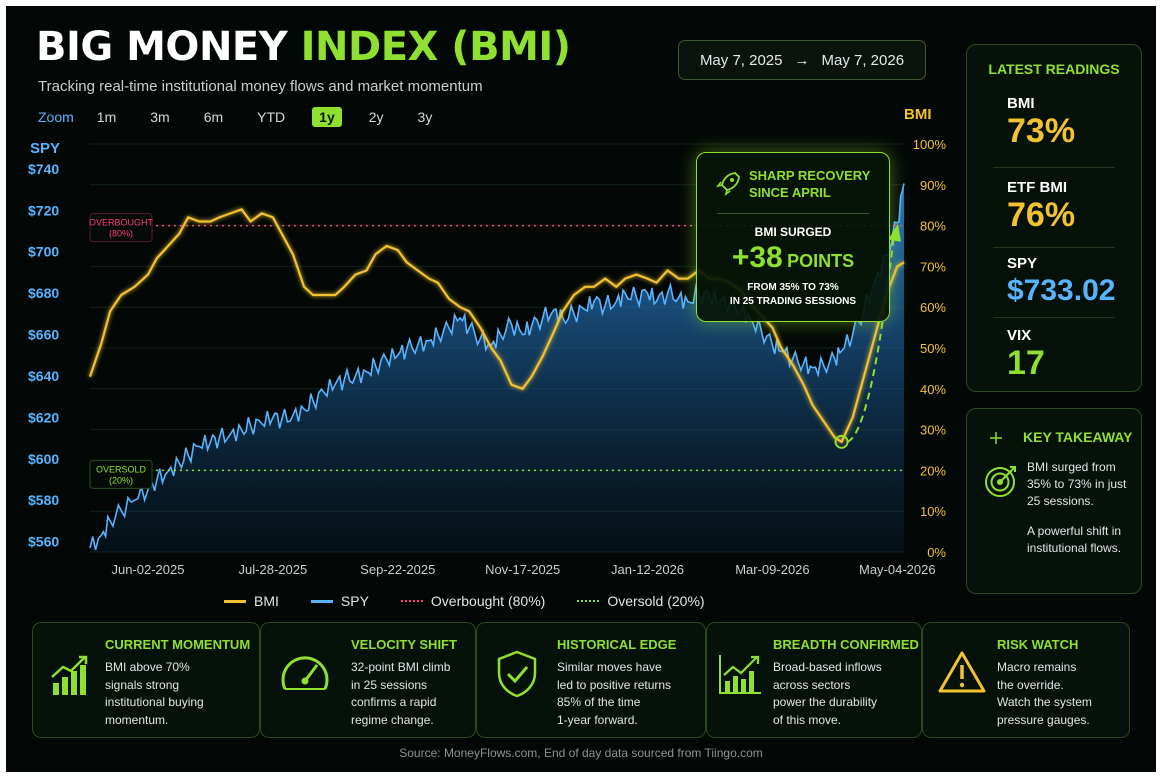  What do you see at coordinates (1061, 290) in the screenshot?
I see `reading-value: $733.02` at bounding box center [1061, 290].